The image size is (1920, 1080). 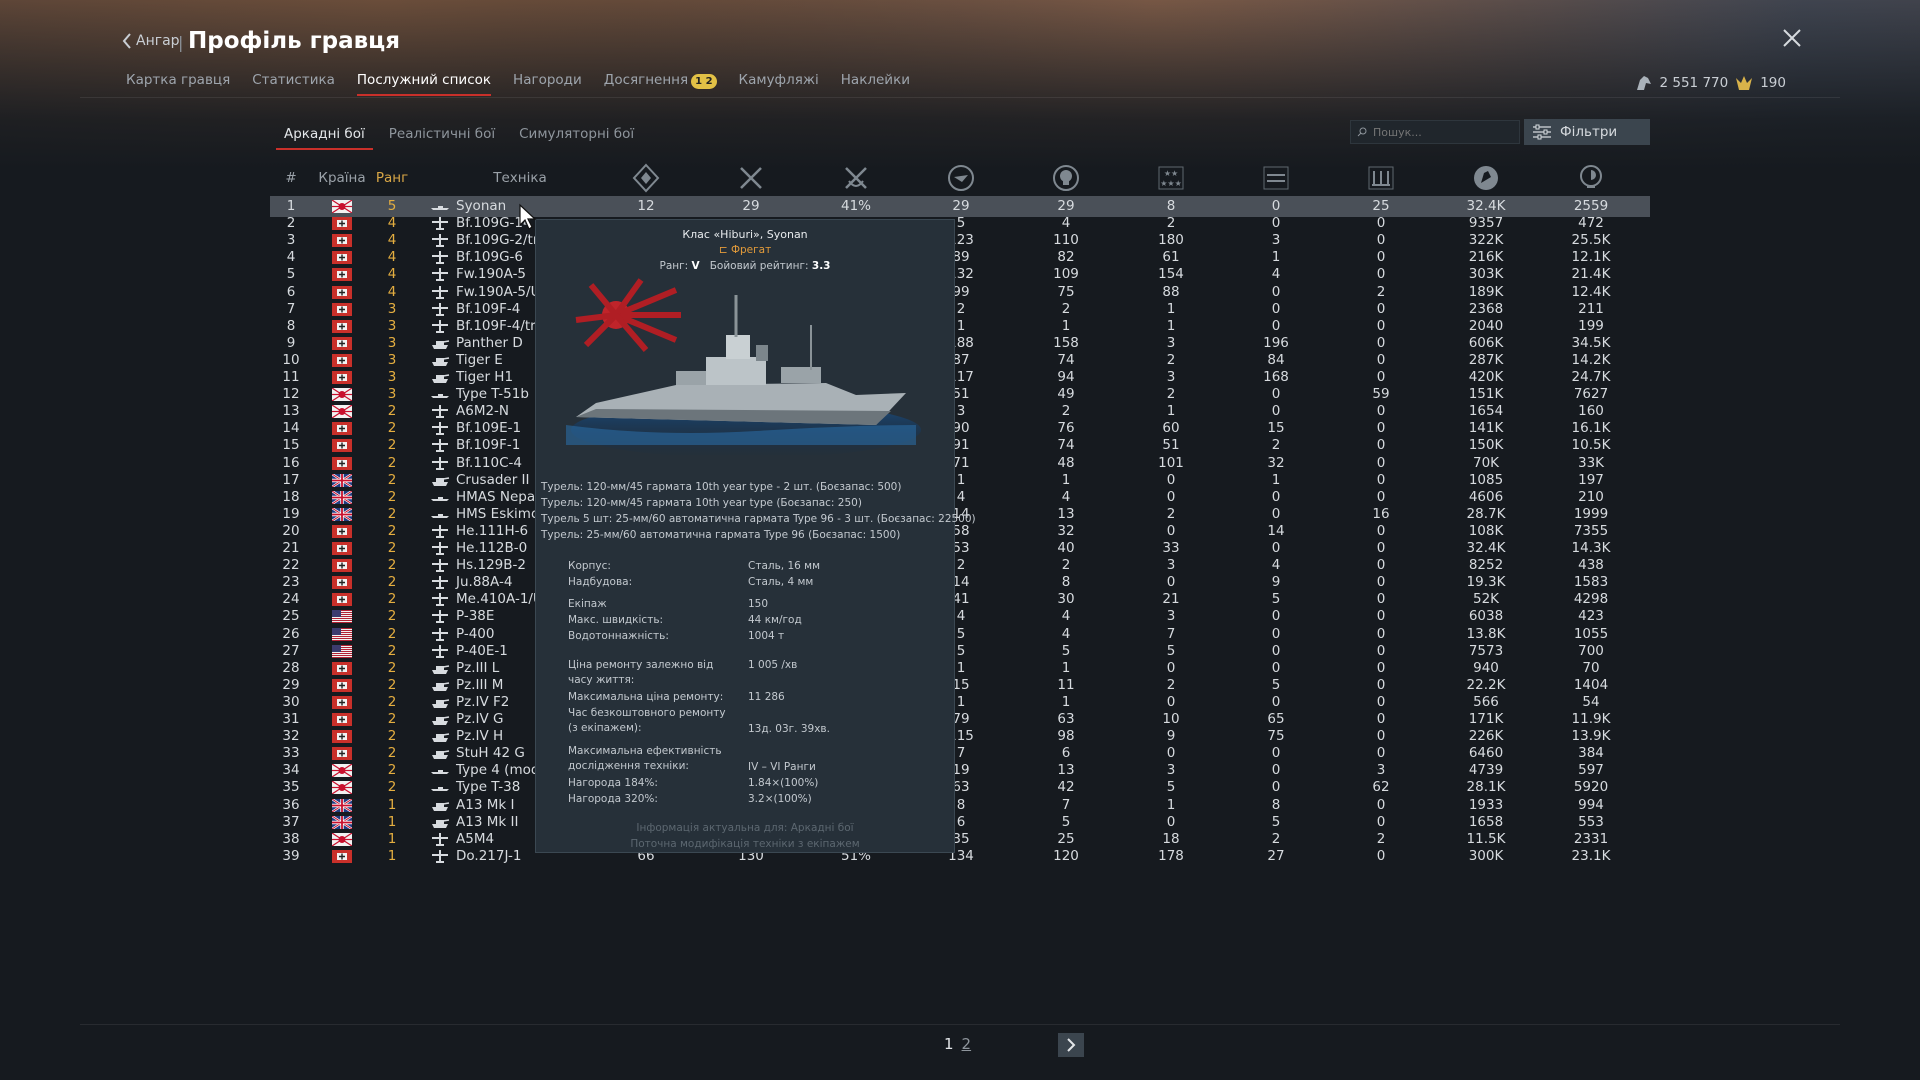 I want to click on table-row: 25 2 P-38E 4 4 3 0 0 6038 423, so click(x=960, y=616).